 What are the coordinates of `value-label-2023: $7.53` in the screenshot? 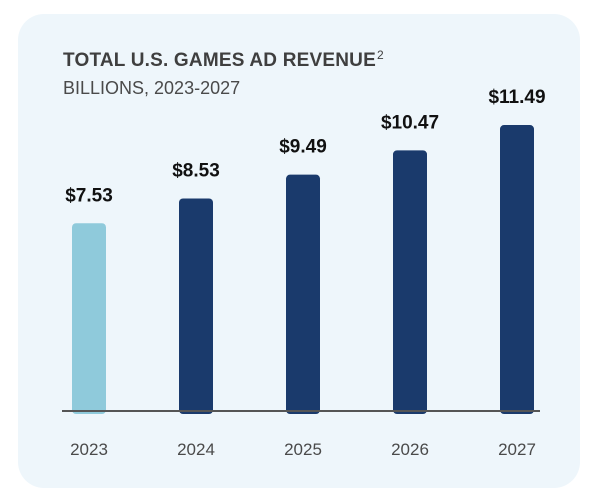 It's located at (89, 195).